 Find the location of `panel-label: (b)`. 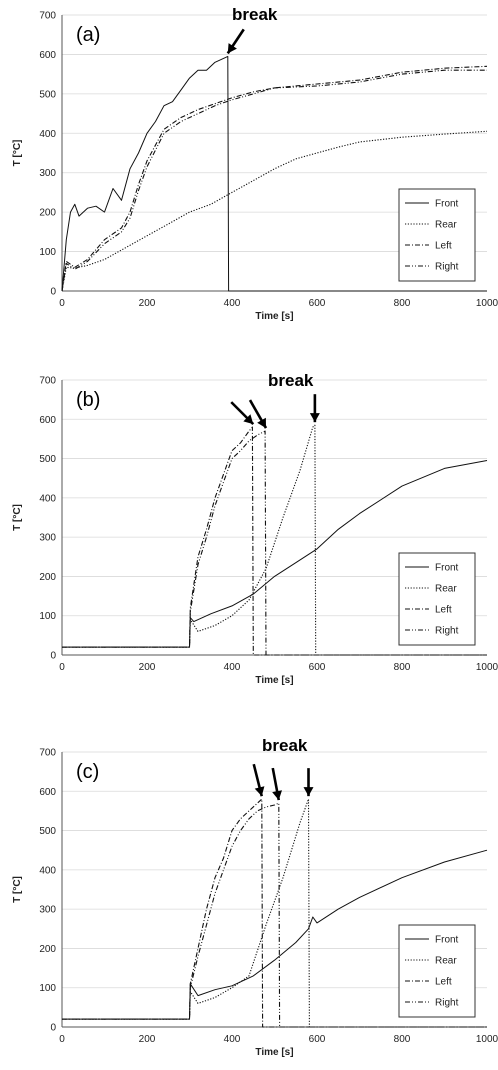

panel-label: (b) is located at coordinates (88, 400).